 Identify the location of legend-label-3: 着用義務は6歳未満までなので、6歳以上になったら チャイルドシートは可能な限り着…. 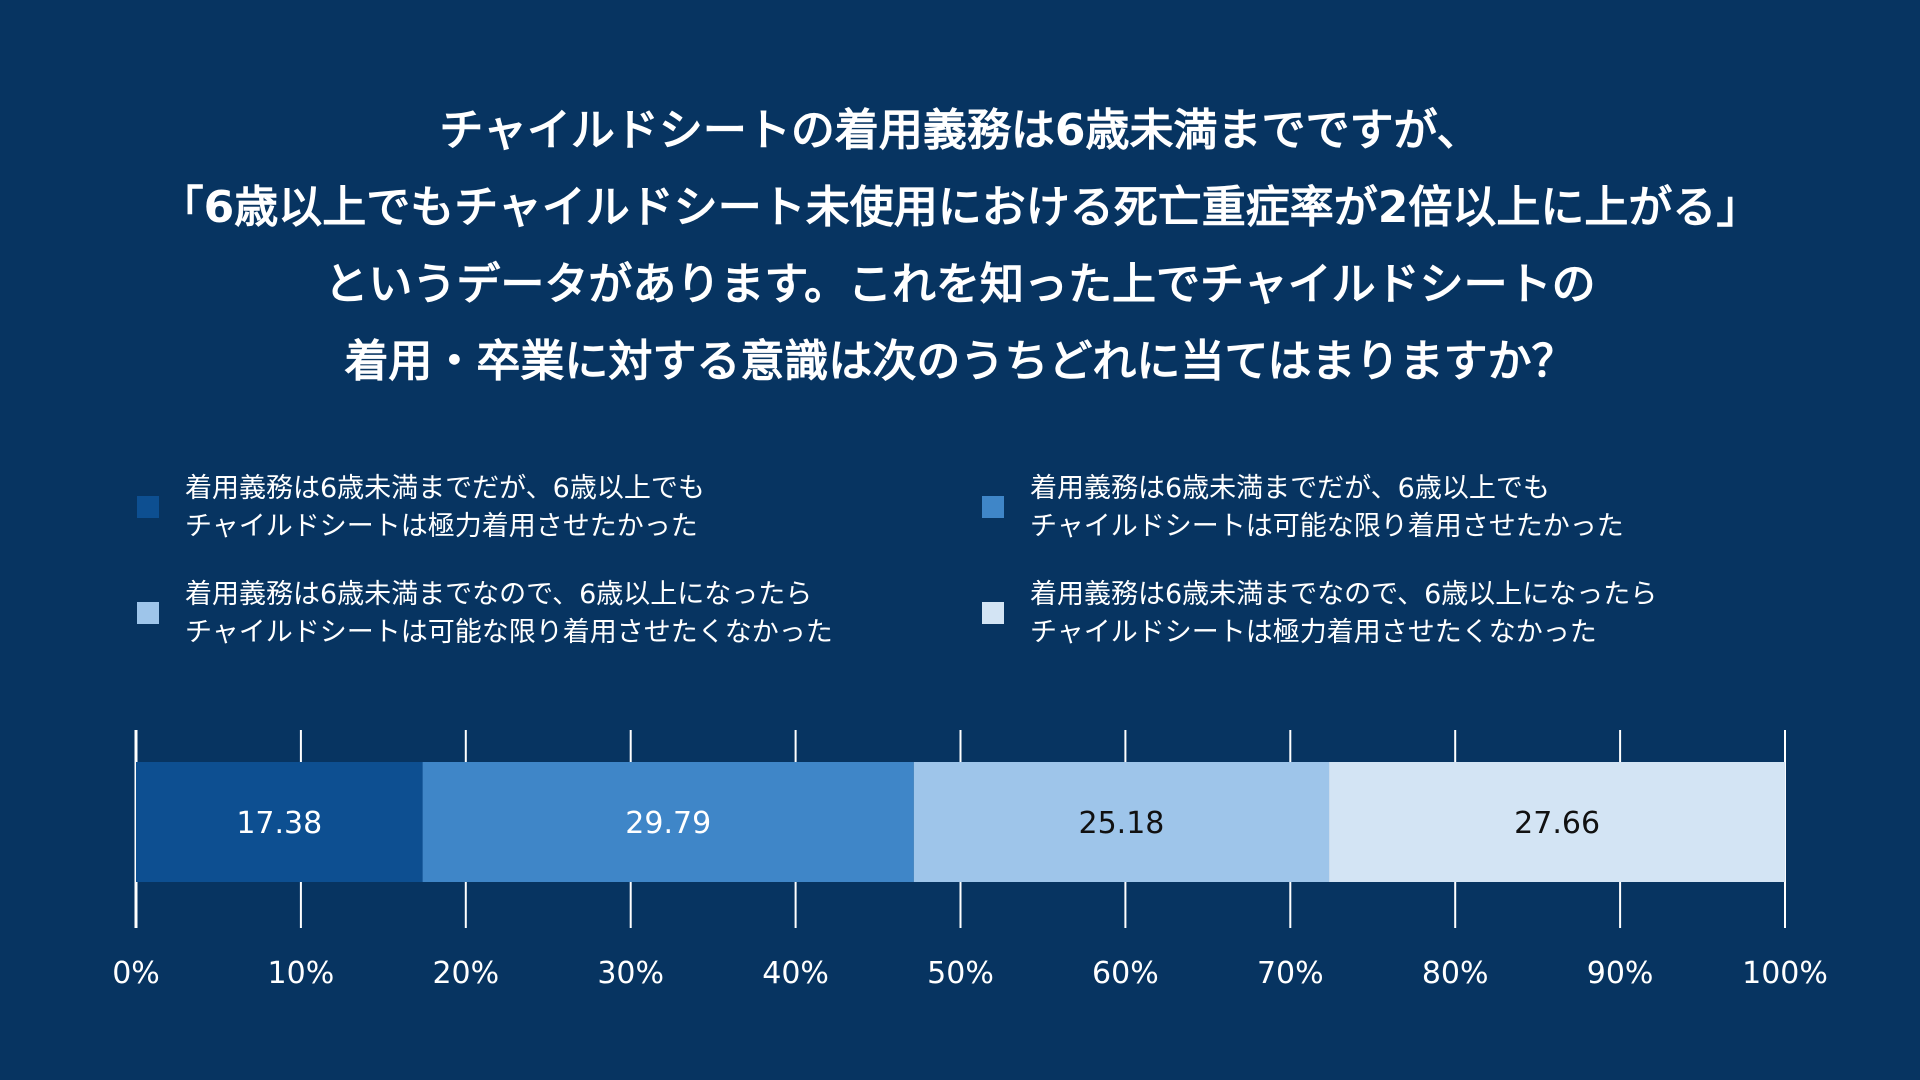
(509, 614).